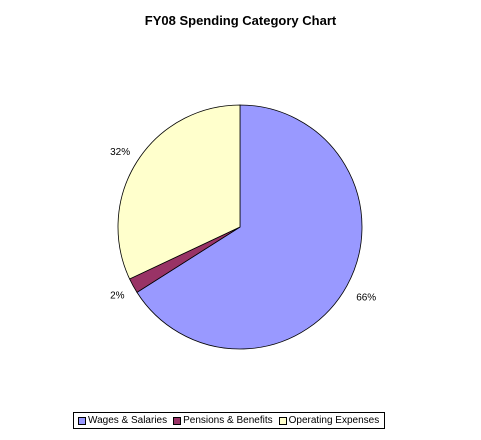 Image resolution: width=481 pixels, height=440 pixels. I want to click on legend-item-operating: Operating Expenses, so click(329, 420).